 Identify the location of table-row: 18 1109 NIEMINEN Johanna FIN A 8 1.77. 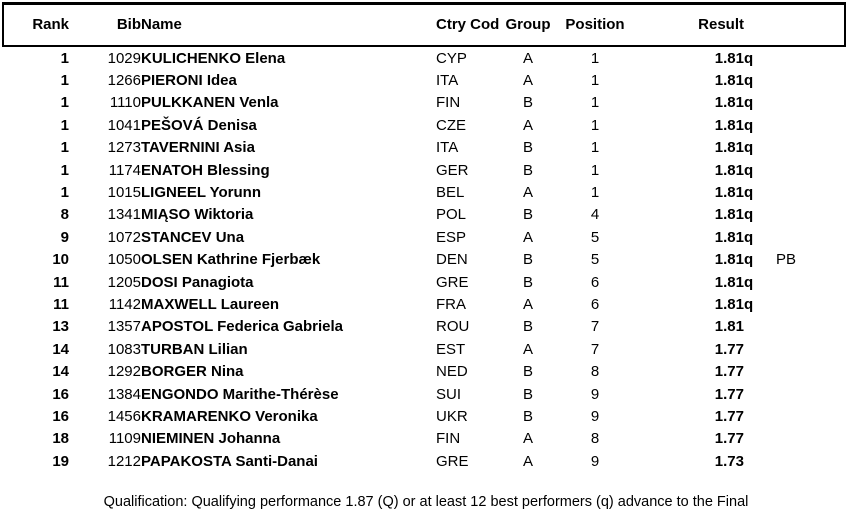
(424, 439).